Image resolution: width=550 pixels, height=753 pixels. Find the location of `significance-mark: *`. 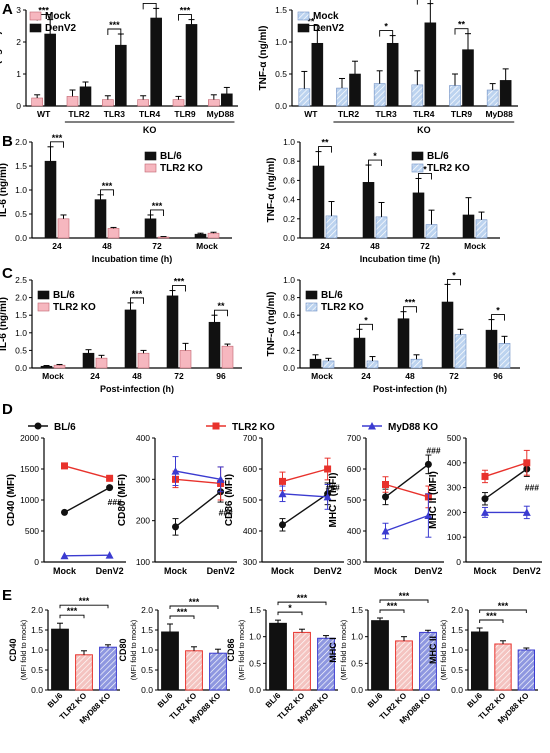

significance-mark: * is located at coordinates (375, 156).